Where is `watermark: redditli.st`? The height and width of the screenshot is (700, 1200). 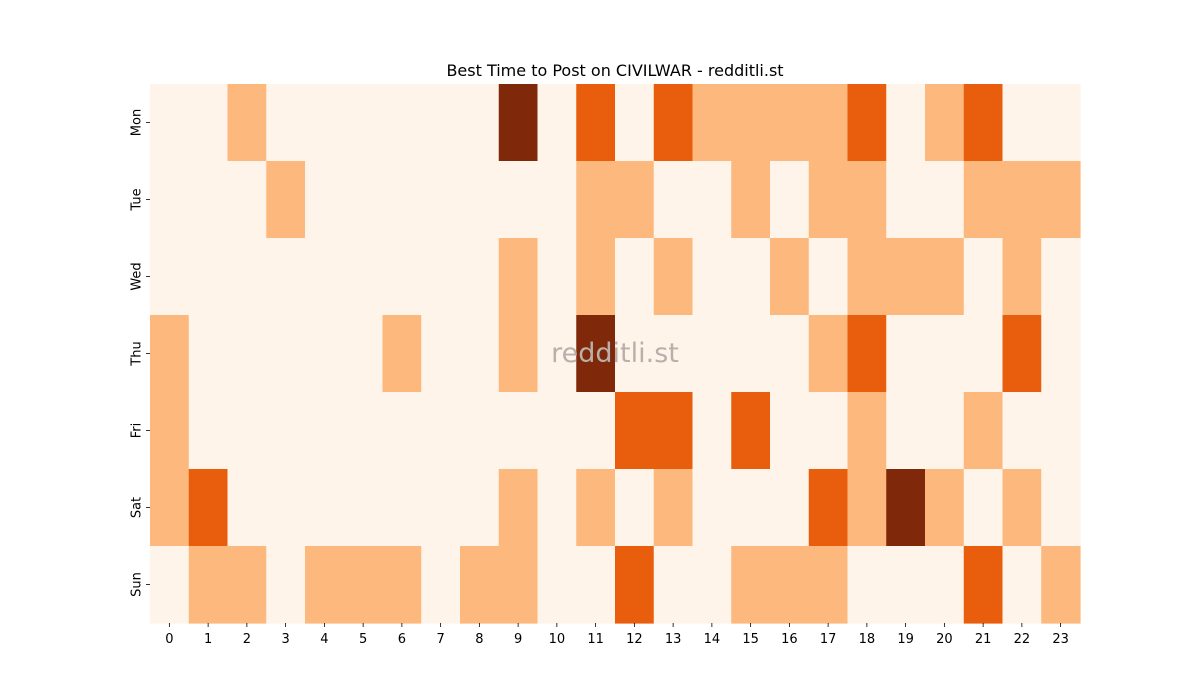
watermark: redditli.st is located at coordinates (615, 353).